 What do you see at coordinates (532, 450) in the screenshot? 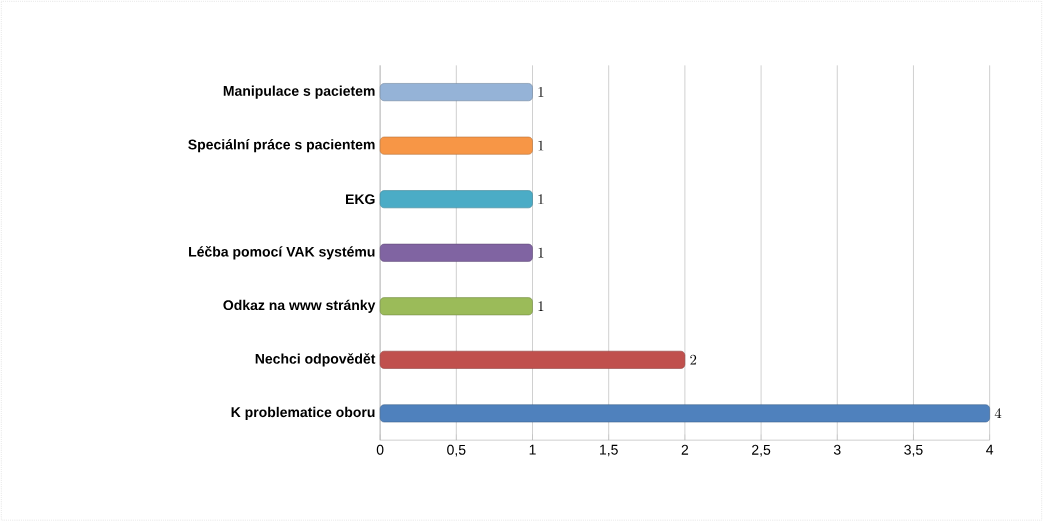
I see `x-tick-label: 1` at bounding box center [532, 450].